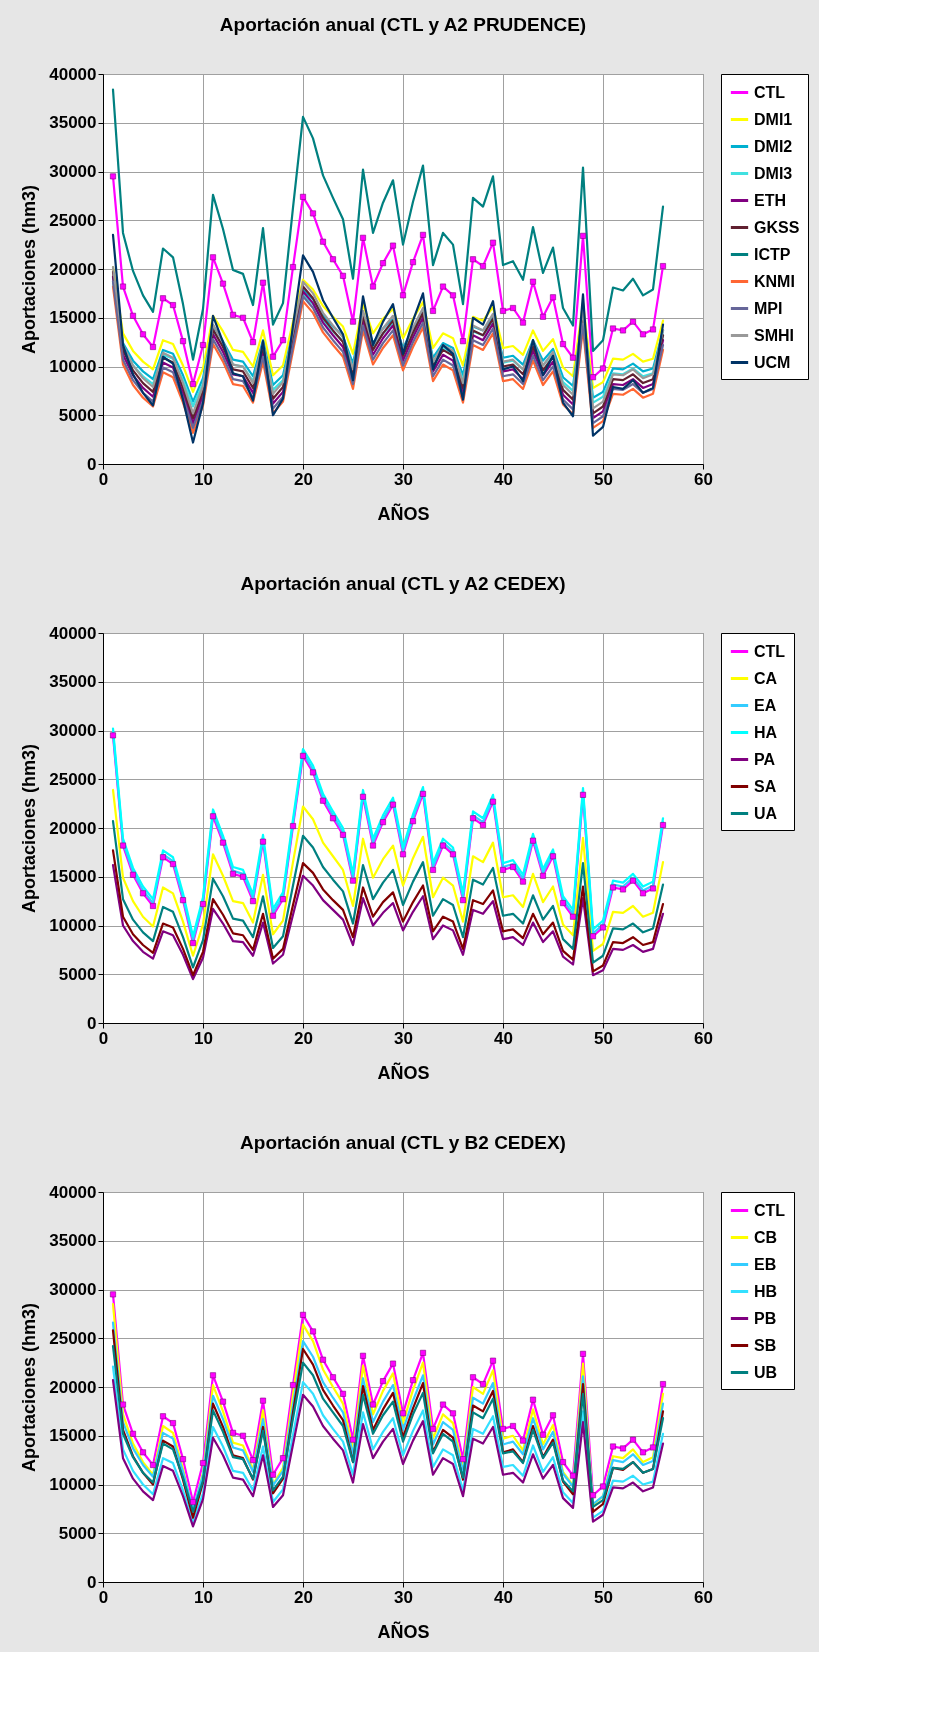 The height and width of the screenshot is (1715, 939). What do you see at coordinates (774, 335) in the screenshot?
I see `legend-label: SMHI` at bounding box center [774, 335].